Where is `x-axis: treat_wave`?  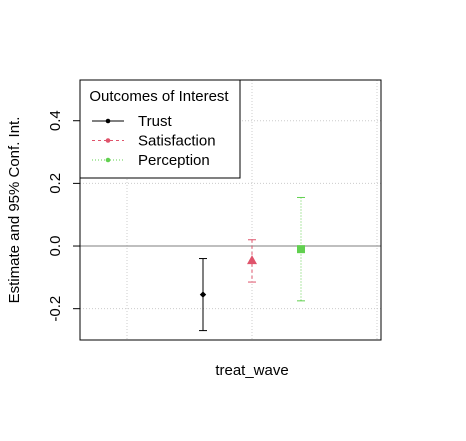
x-axis: treat_wave is located at coordinates (251, 370).